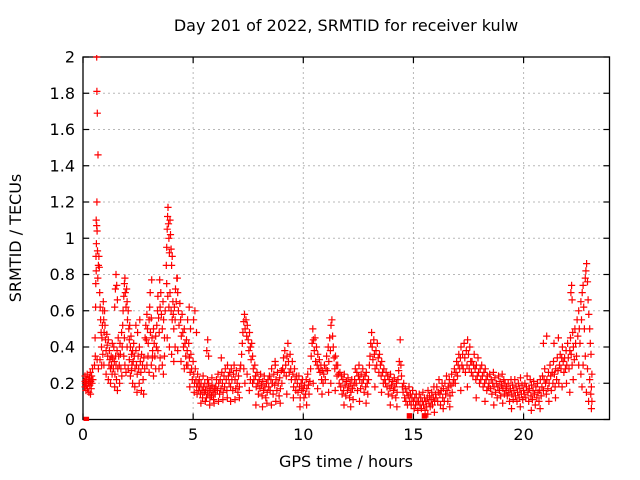  Describe the element at coordinates (70, 238) in the screenshot. I see `y-tick-label: 1` at that location.